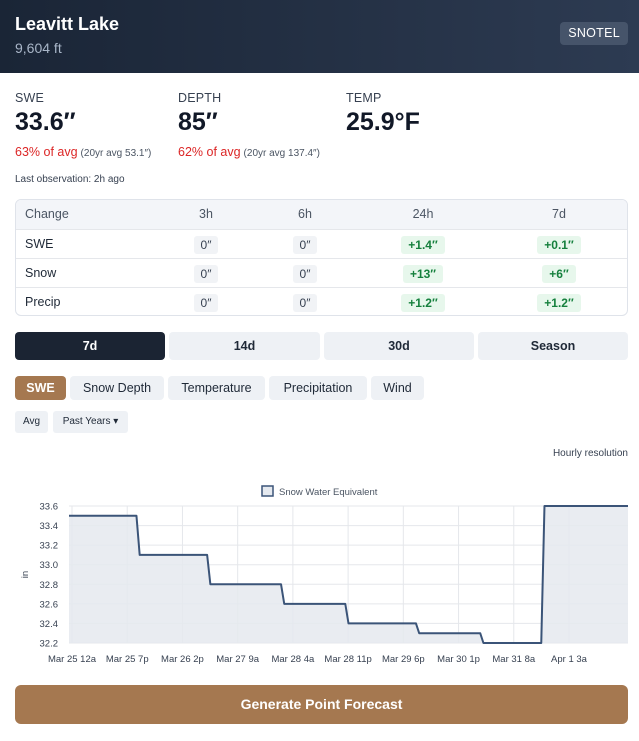  Describe the element at coordinates (70, 179) in the screenshot. I see `last-observation: Last observation: 2h ago` at that location.